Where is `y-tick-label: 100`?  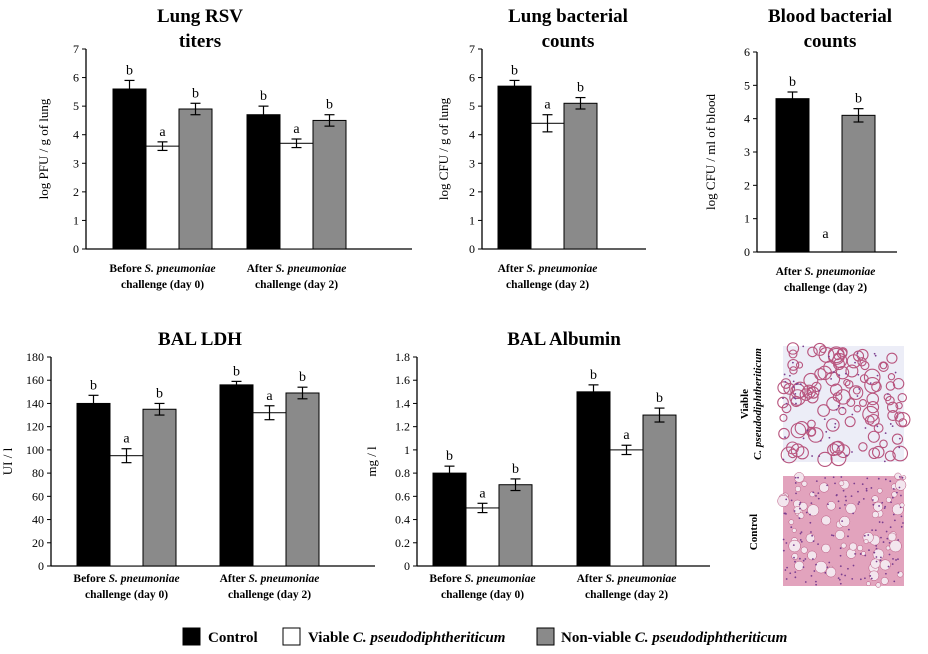 y-tick-label: 100 is located at coordinates (35, 450).